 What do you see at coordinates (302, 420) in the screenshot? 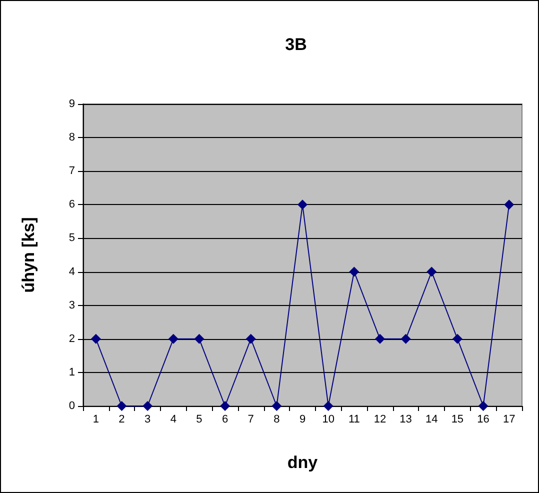
I see `x-tick-label: 9` at bounding box center [302, 420].